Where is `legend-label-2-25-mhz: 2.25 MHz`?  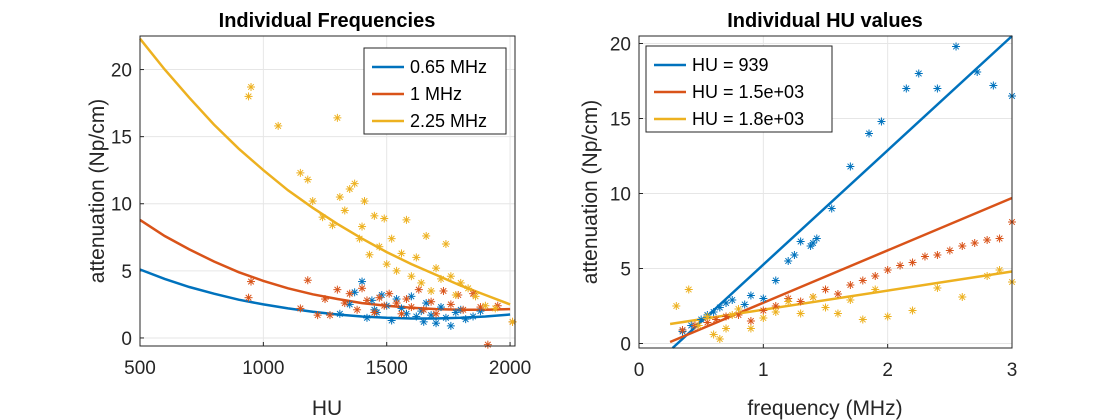
legend-label-2-25-mhz: 2.25 MHz is located at coordinates (448, 121).